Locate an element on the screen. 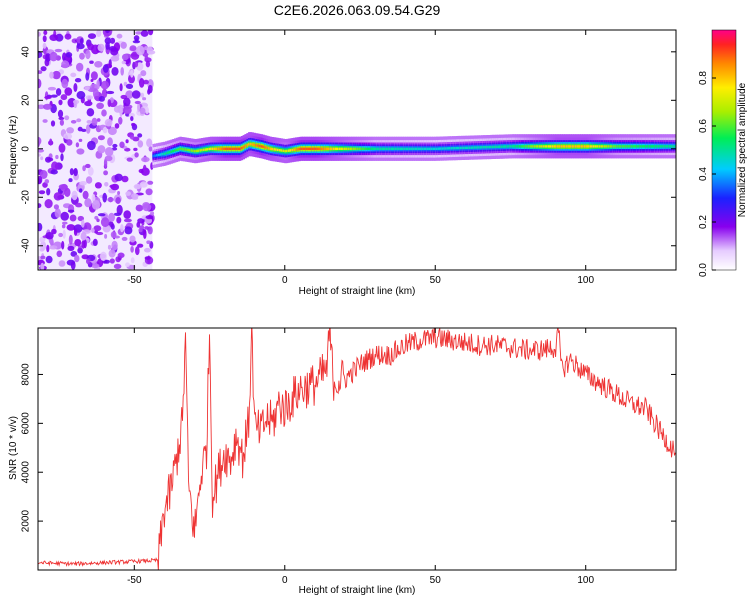 This screenshot has height=600, width=750. y-tick-label: 2000 is located at coordinates (26, 521).